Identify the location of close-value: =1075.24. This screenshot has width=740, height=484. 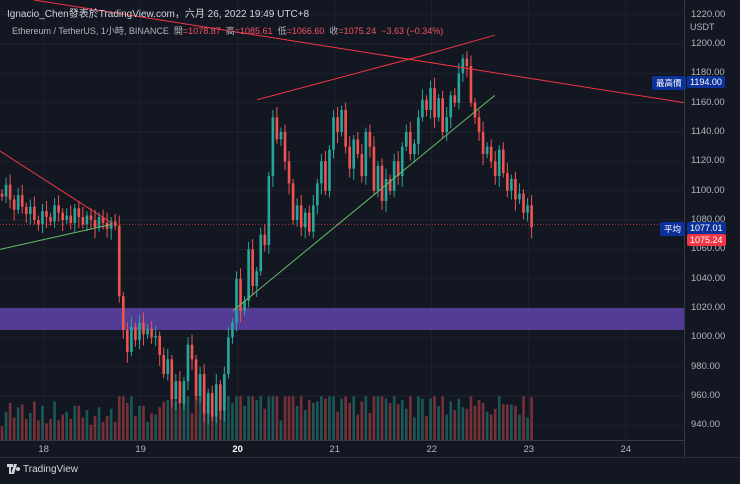
(357, 31).